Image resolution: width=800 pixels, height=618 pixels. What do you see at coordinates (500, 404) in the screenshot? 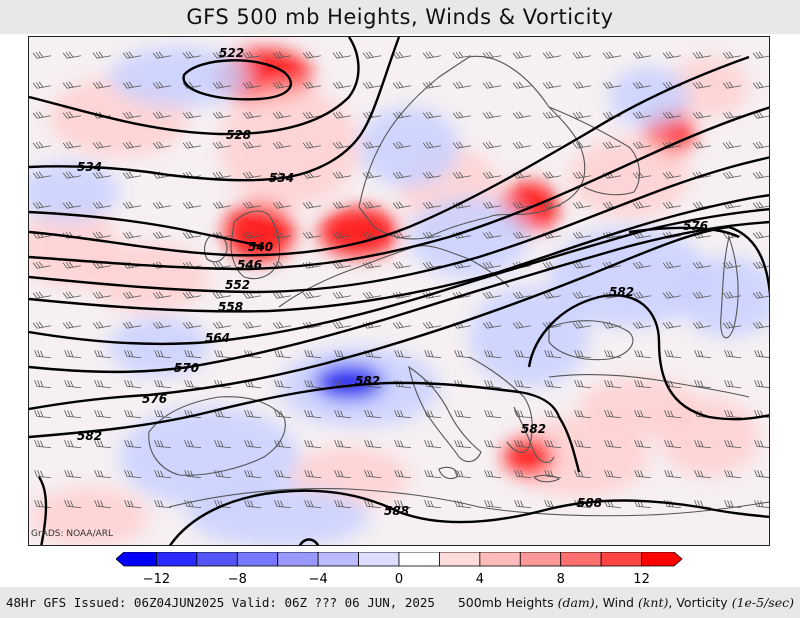
I see `coastline-balkans` at bounding box center [500, 404].